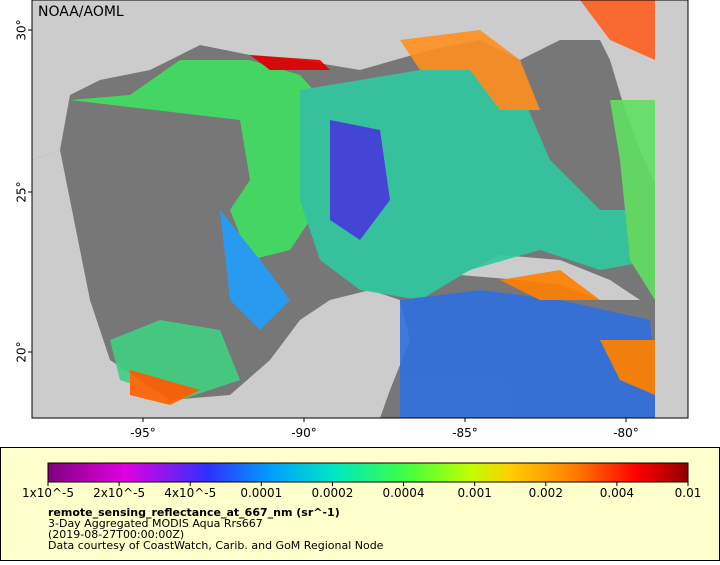 This screenshot has width=720, height=565. What do you see at coordinates (155, 523) in the screenshot?
I see `legend-line: 3-Day Aggregated MODIS Aqua Rrs667` at bounding box center [155, 523].